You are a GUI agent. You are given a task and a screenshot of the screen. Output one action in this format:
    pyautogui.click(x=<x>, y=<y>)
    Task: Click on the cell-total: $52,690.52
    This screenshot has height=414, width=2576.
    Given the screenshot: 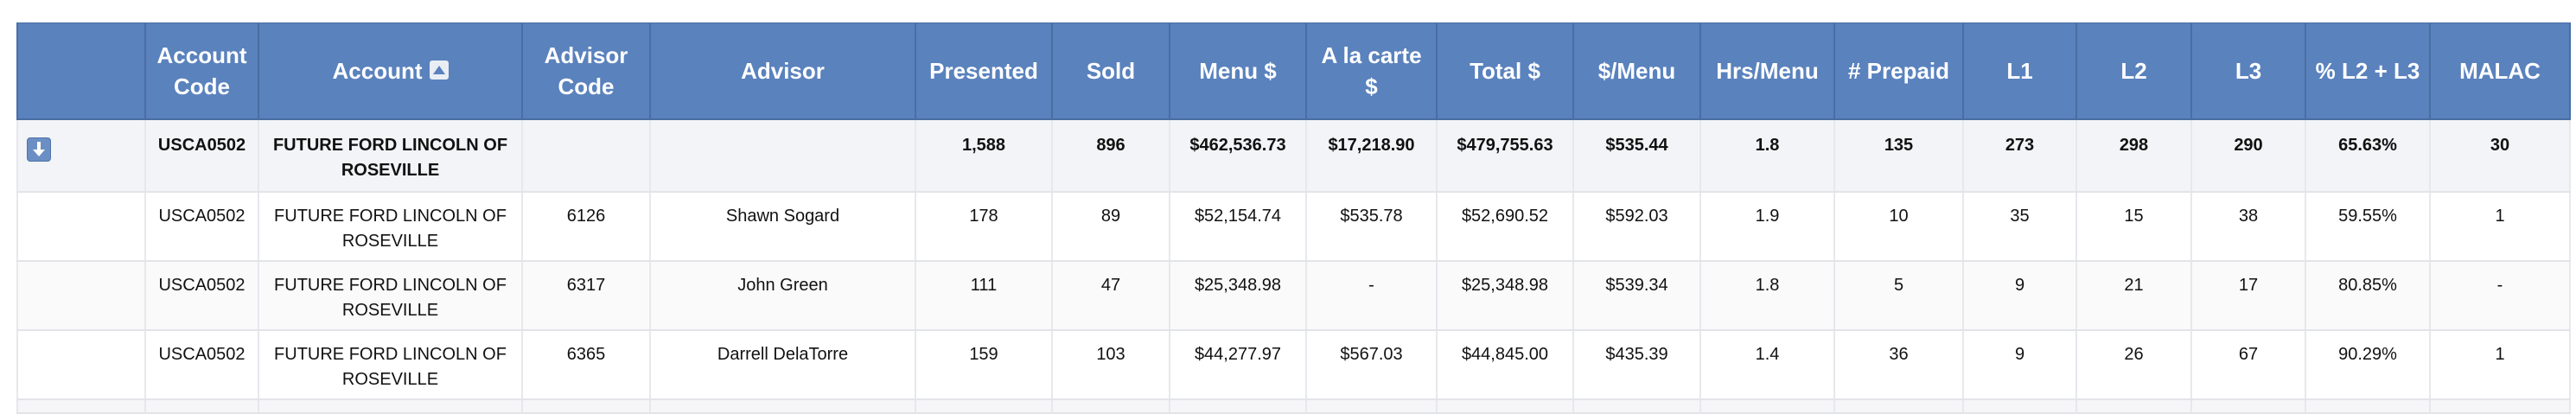 What is the action you would take?
    pyautogui.click(x=1505, y=226)
    